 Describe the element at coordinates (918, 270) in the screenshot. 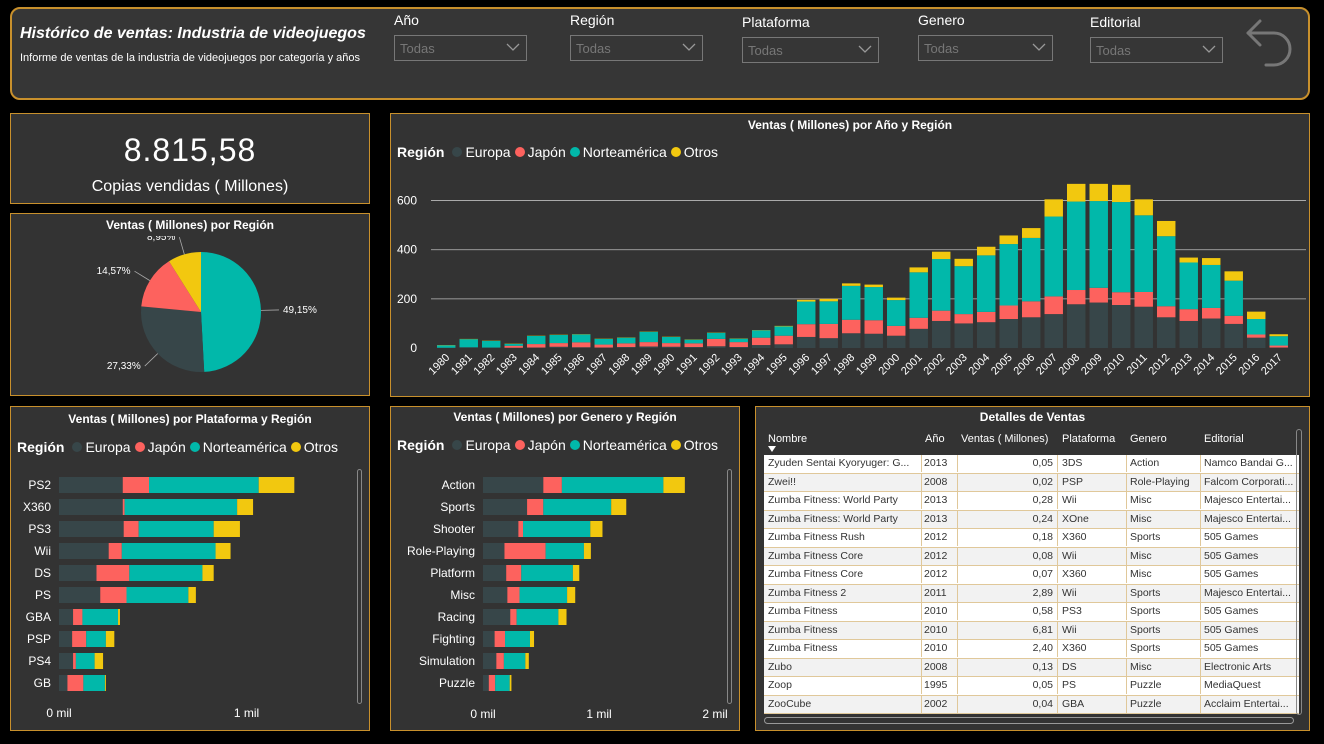

I see `bar-otros-2001` at that location.